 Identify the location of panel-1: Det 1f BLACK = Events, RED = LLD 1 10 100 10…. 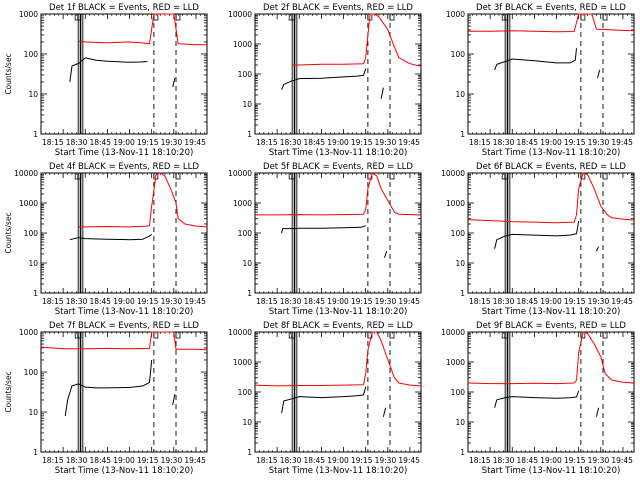
(106, 80).